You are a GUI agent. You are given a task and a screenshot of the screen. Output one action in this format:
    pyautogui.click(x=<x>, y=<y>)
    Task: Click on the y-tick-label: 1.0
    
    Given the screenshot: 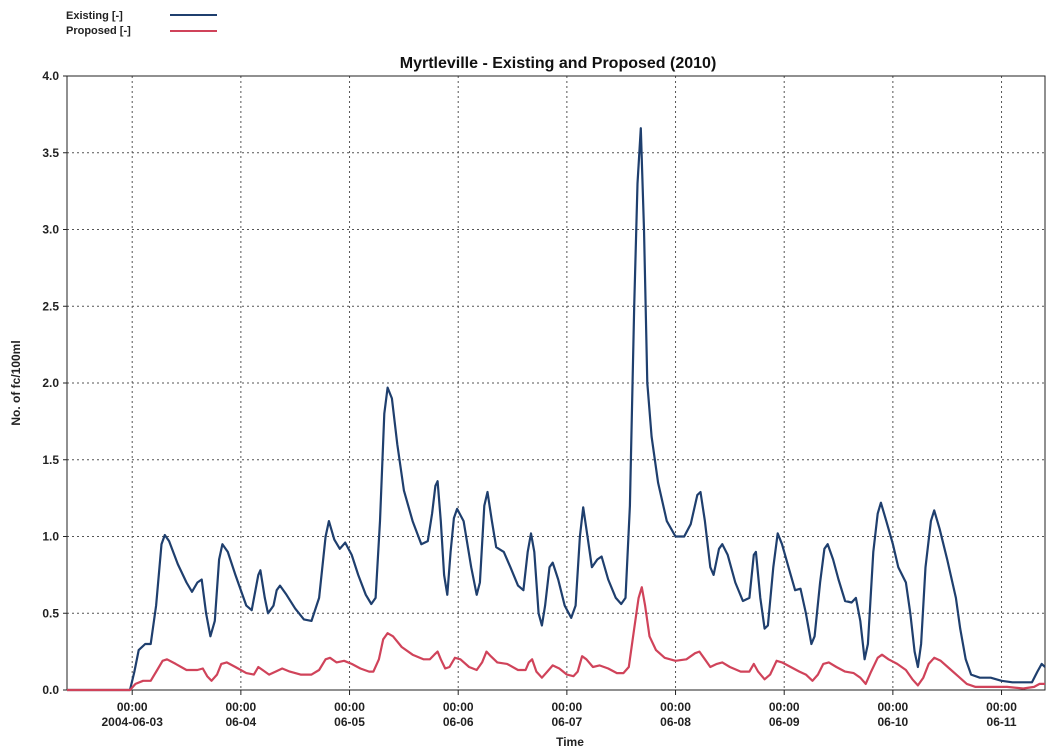 What is the action you would take?
    pyautogui.click(x=50, y=537)
    